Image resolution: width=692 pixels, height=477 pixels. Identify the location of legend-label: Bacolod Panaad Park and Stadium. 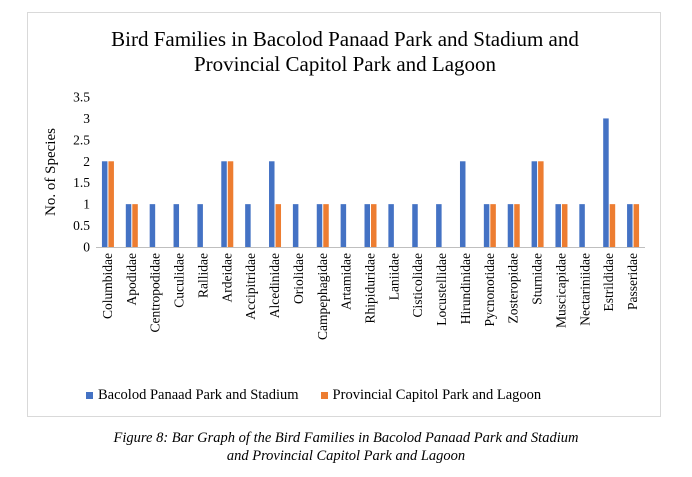
(198, 395).